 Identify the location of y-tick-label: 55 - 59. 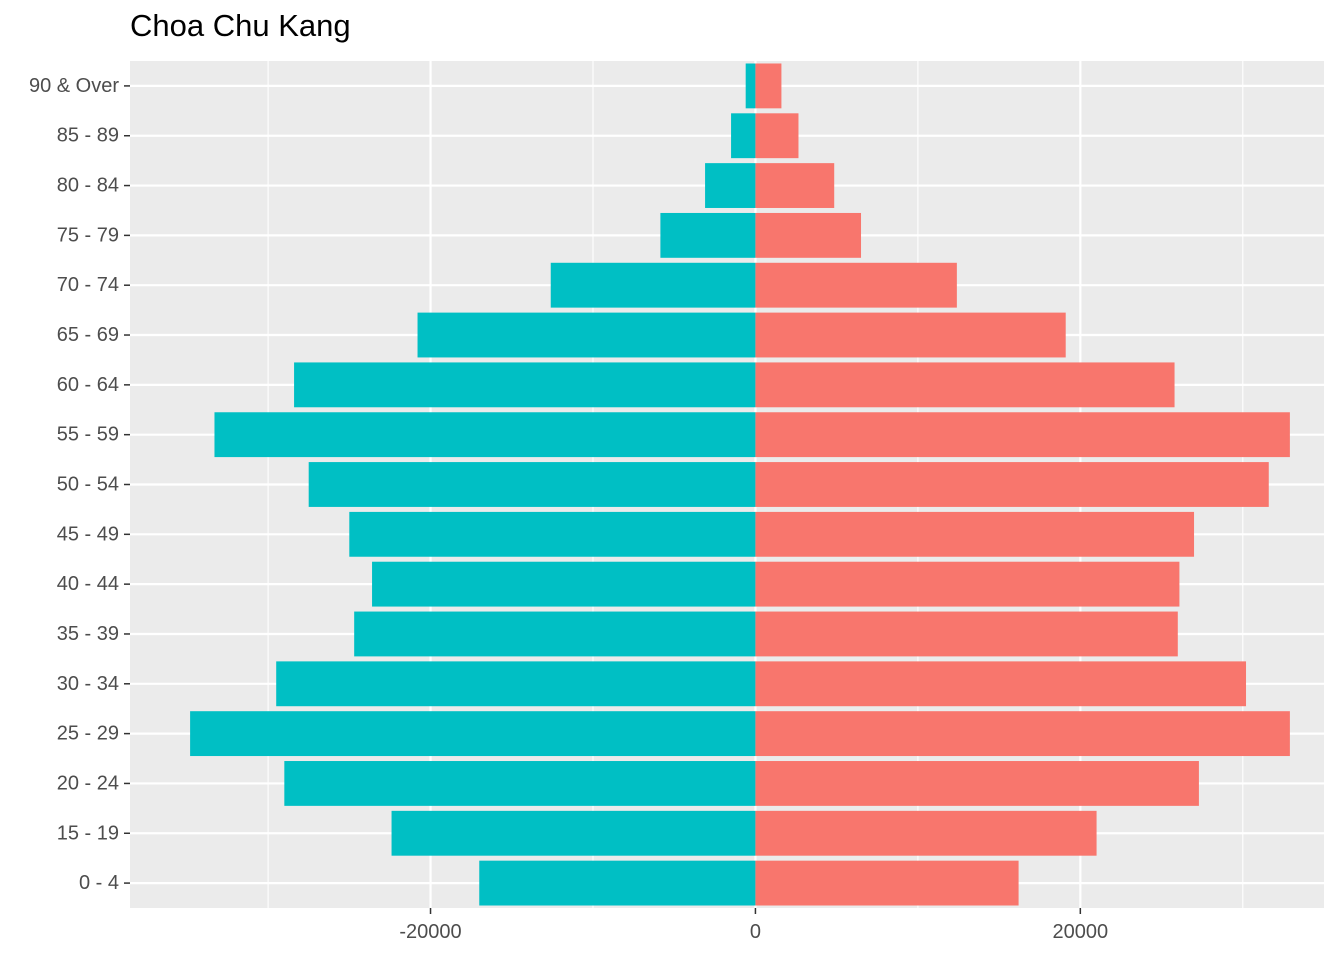
(88, 435).